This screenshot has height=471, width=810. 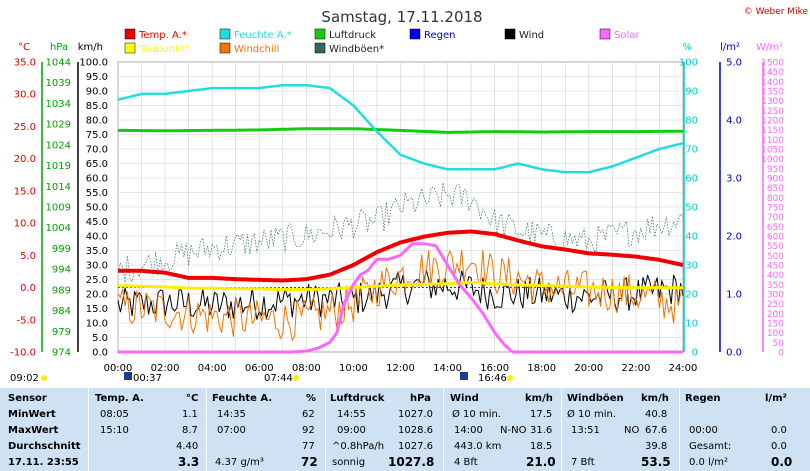 What do you see at coordinates (775, 189) in the screenshot?
I see `tick-label-solar: 850` at bounding box center [775, 189].